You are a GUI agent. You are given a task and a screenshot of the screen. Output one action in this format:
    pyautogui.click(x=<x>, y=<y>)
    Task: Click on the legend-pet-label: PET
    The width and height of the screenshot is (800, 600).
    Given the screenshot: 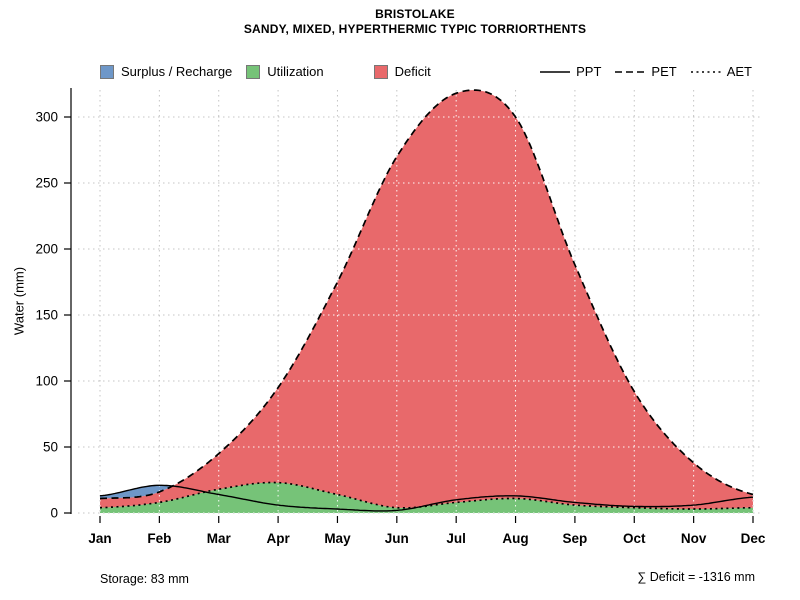 What is the action you would take?
    pyautogui.click(x=664, y=71)
    